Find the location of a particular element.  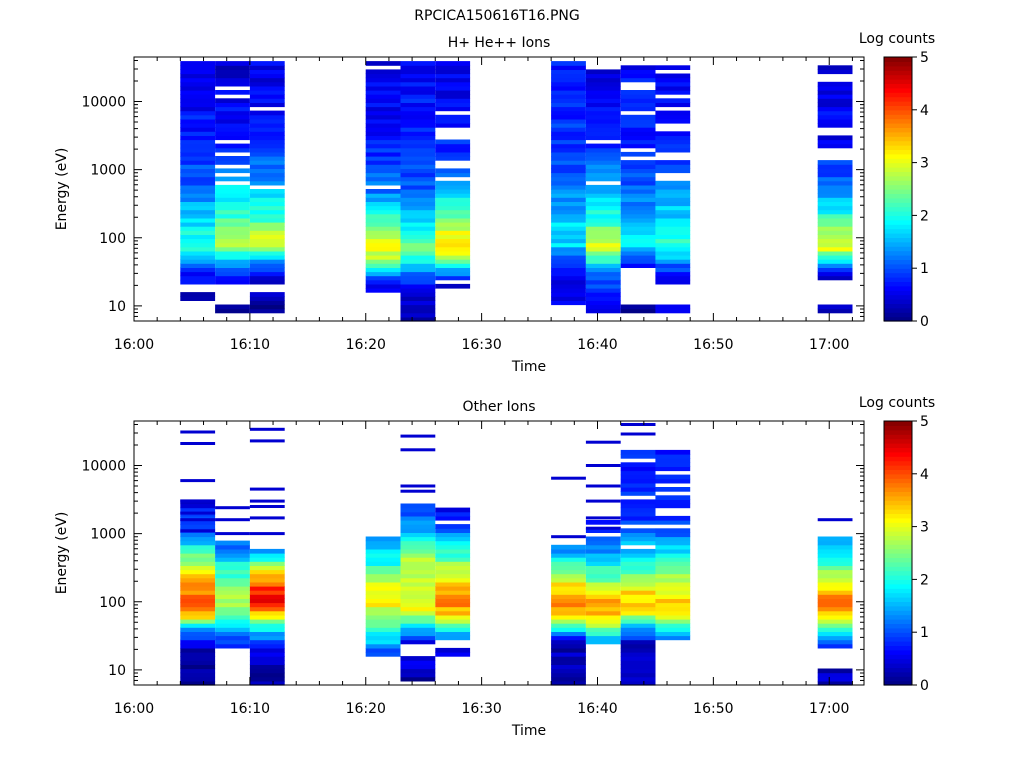

y-tick-label: 100 is located at coordinates (112, 603).